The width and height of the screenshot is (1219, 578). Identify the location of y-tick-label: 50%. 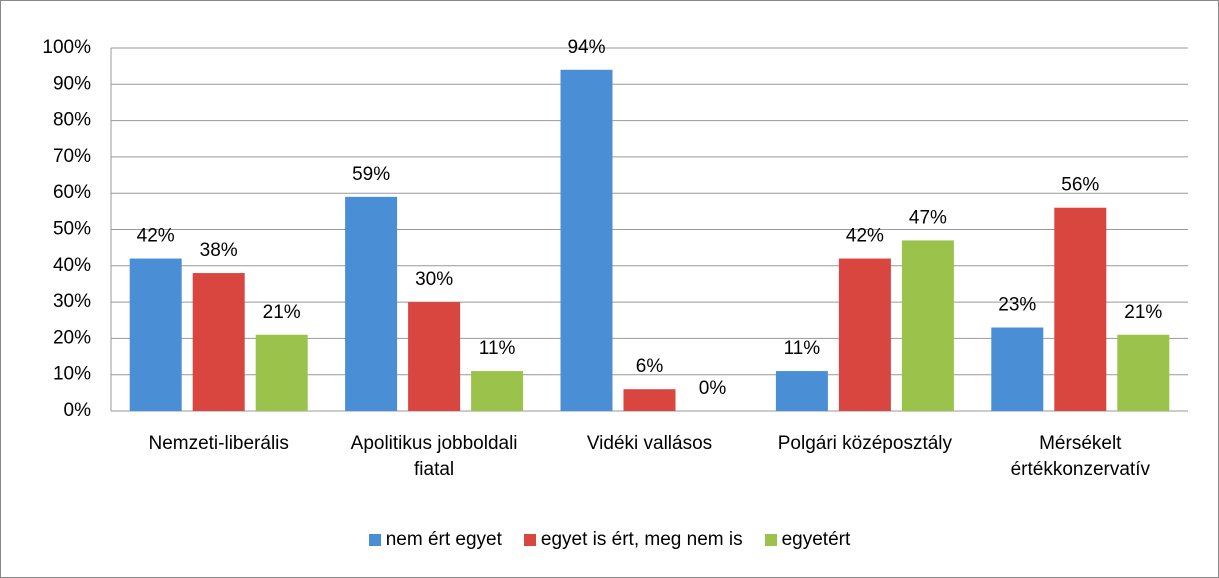
(72, 229).